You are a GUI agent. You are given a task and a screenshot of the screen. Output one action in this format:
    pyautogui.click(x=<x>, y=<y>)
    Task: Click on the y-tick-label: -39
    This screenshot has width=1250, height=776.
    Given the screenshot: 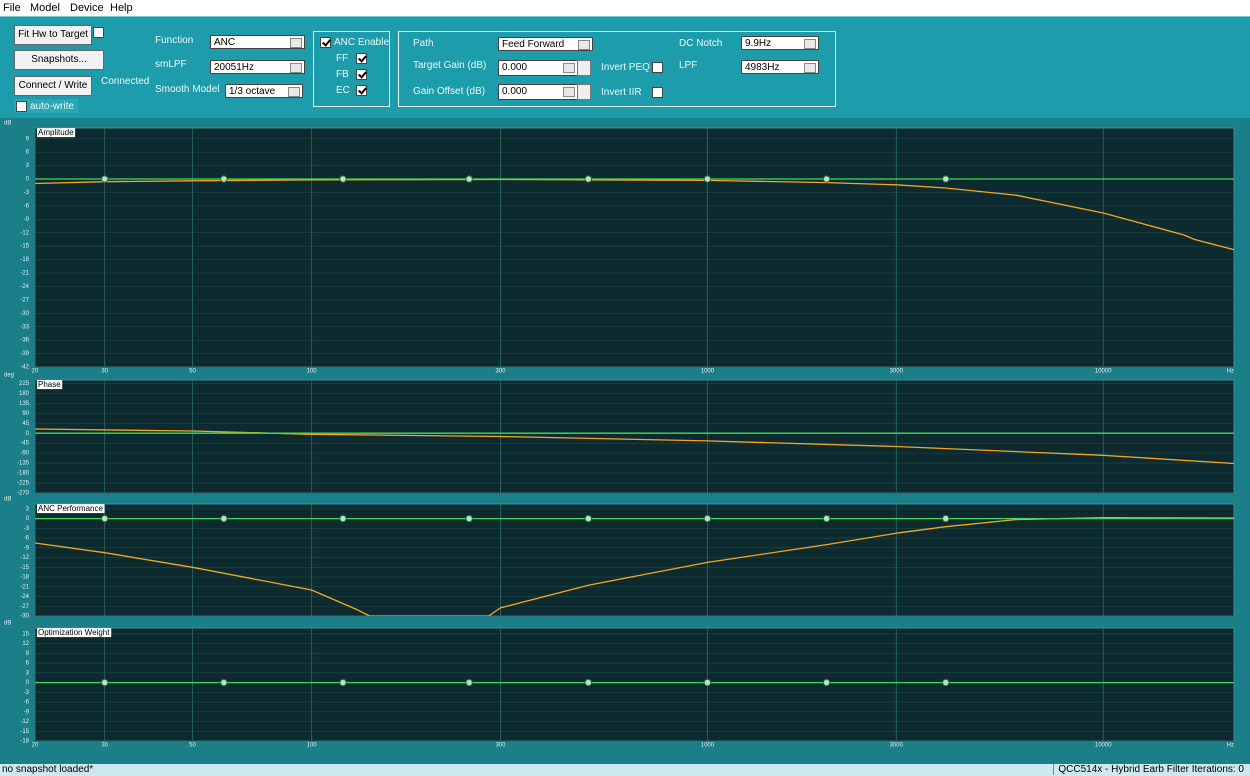 What is the action you would take?
    pyautogui.click(x=24, y=354)
    